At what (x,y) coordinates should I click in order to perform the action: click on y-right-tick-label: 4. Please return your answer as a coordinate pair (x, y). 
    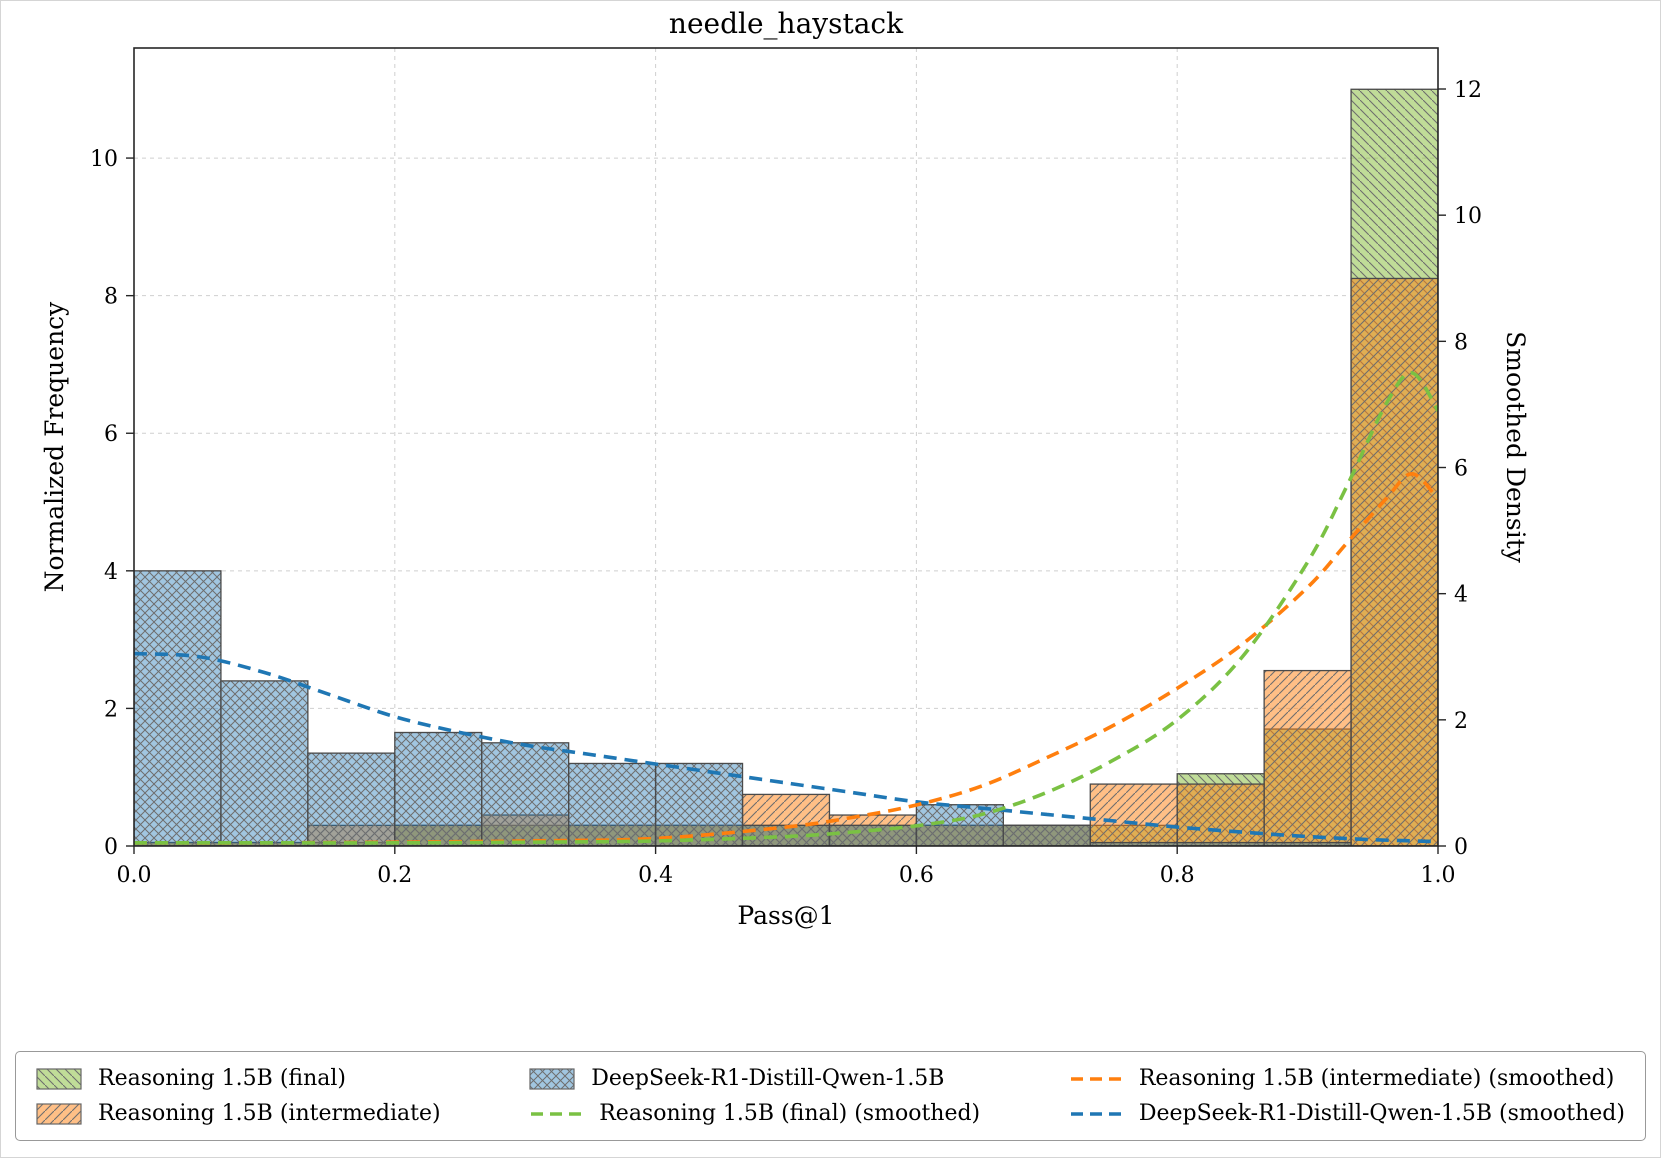
    Looking at the image, I should click on (1461, 595).